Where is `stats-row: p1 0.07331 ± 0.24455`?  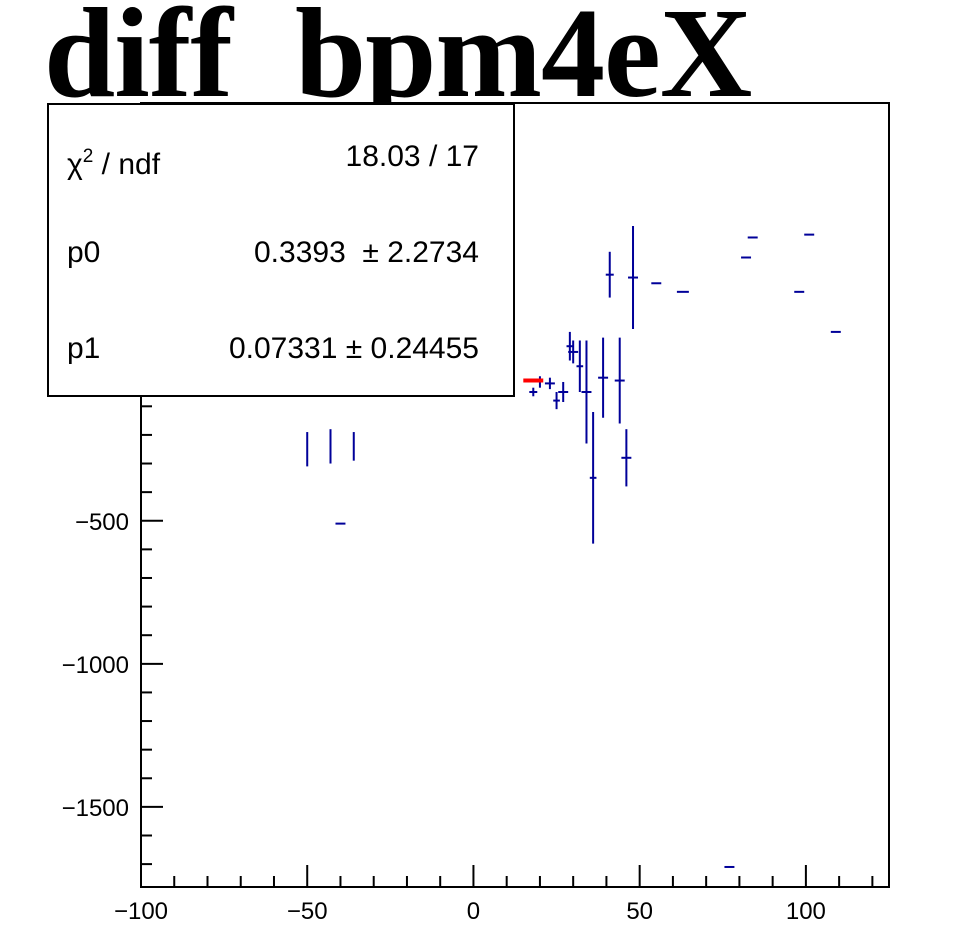 stats-row: p1 0.07331 ± 0.24455 is located at coordinates (273, 349).